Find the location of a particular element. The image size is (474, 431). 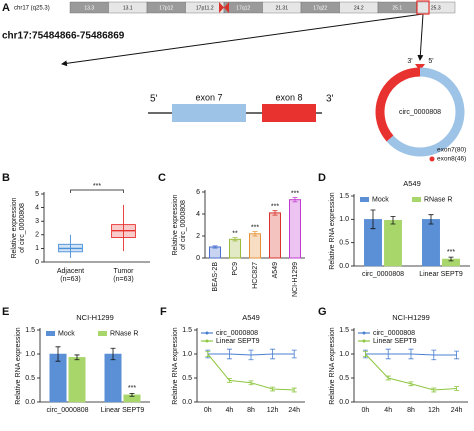

end-label: 5' is located at coordinates (430, 61).